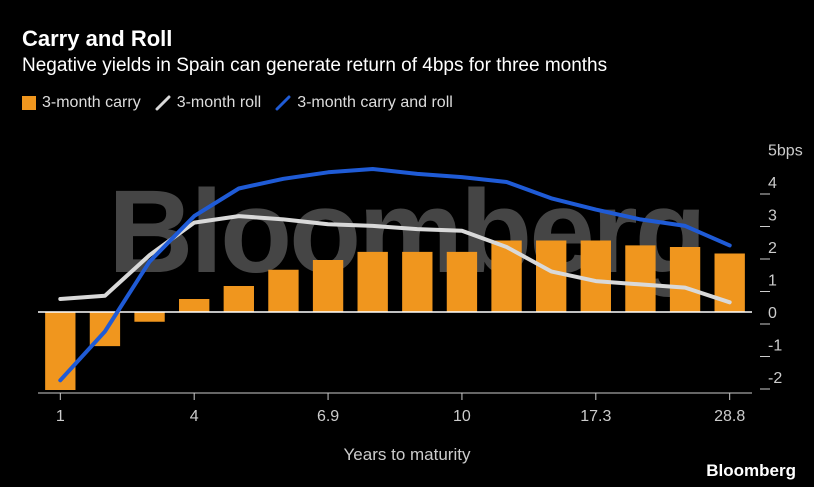  Describe the element at coordinates (194, 416) in the screenshot. I see `x-tick-label: 4` at that location.